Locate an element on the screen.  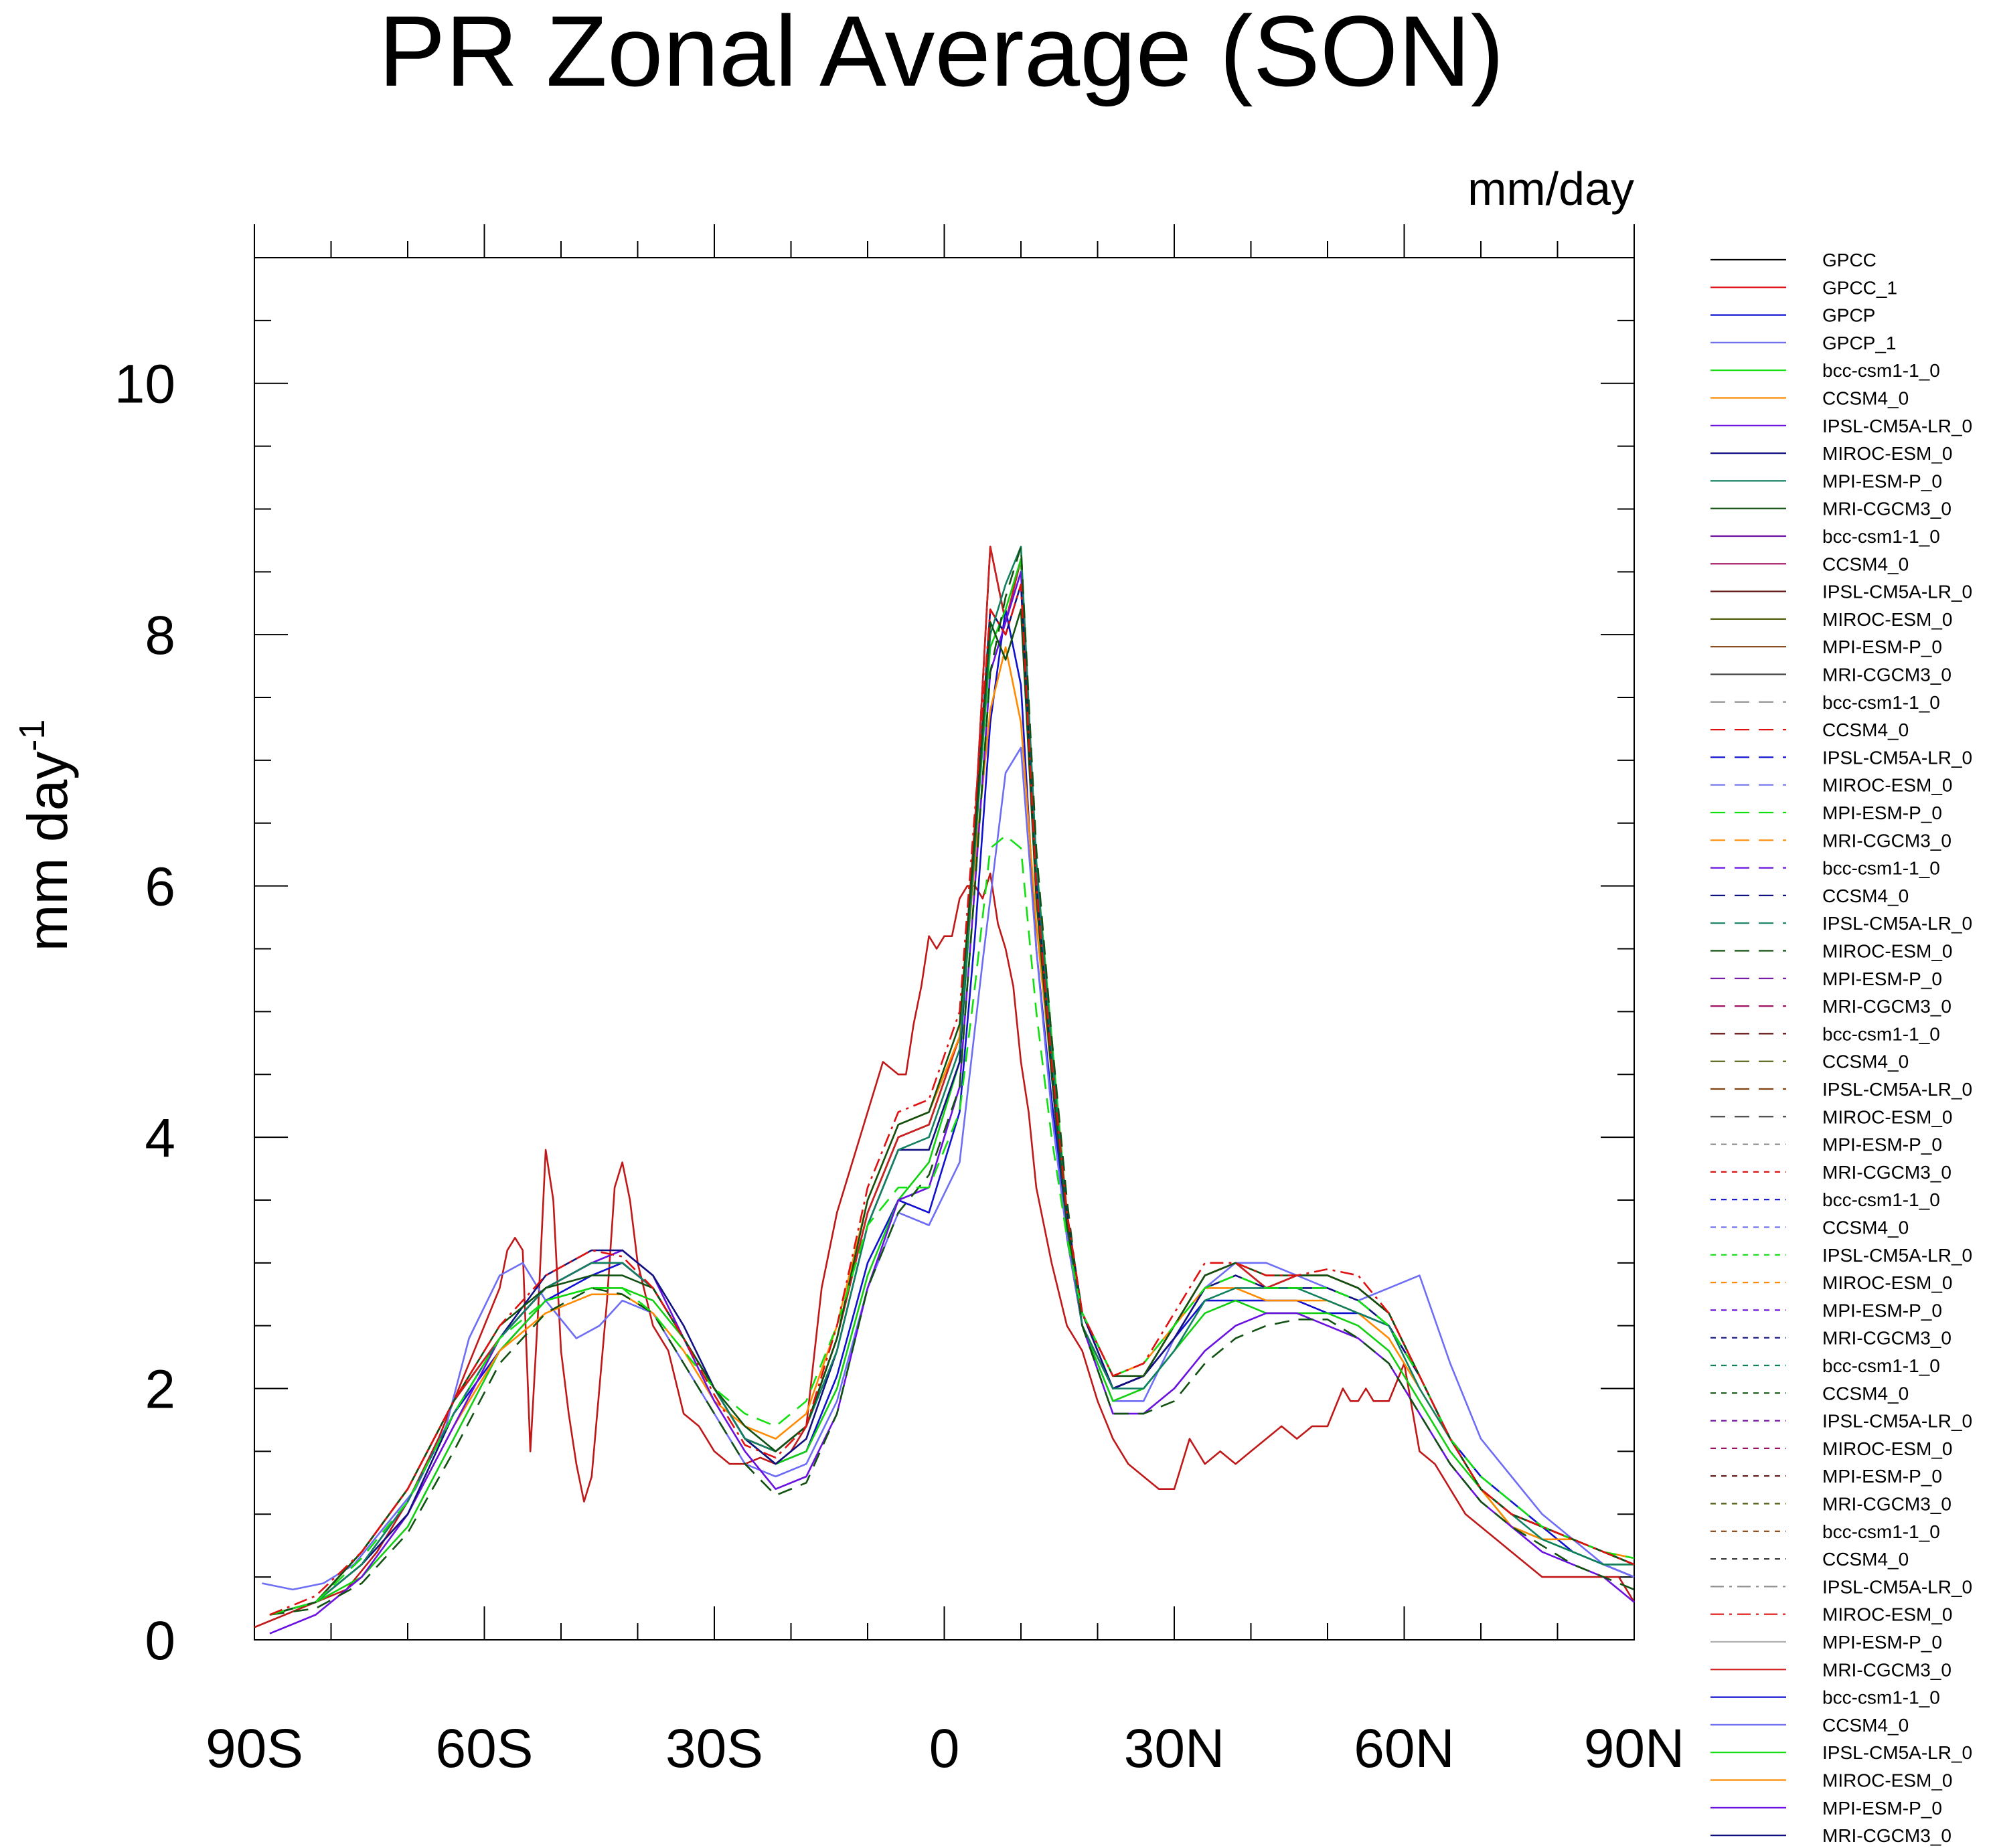
x-tick-label: 90N is located at coordinates (1634, 1748).